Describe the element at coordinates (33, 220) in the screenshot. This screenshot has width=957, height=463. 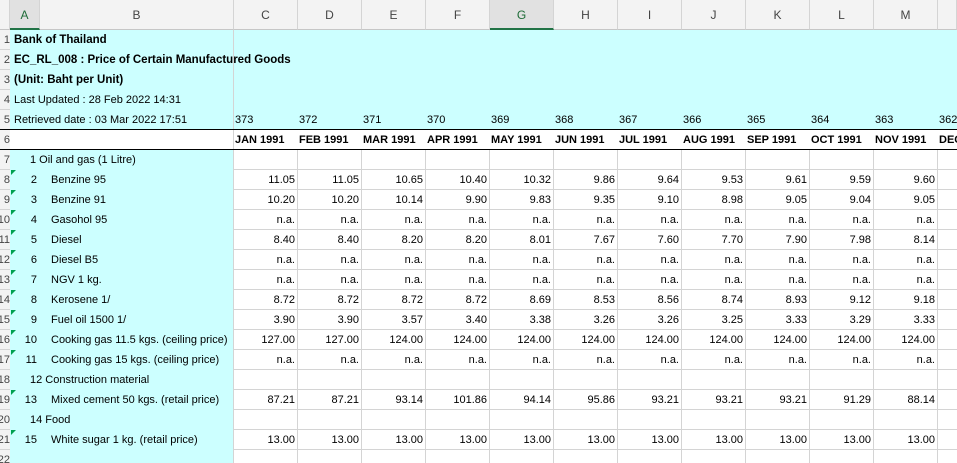
I see `item-number: 4` at that location.